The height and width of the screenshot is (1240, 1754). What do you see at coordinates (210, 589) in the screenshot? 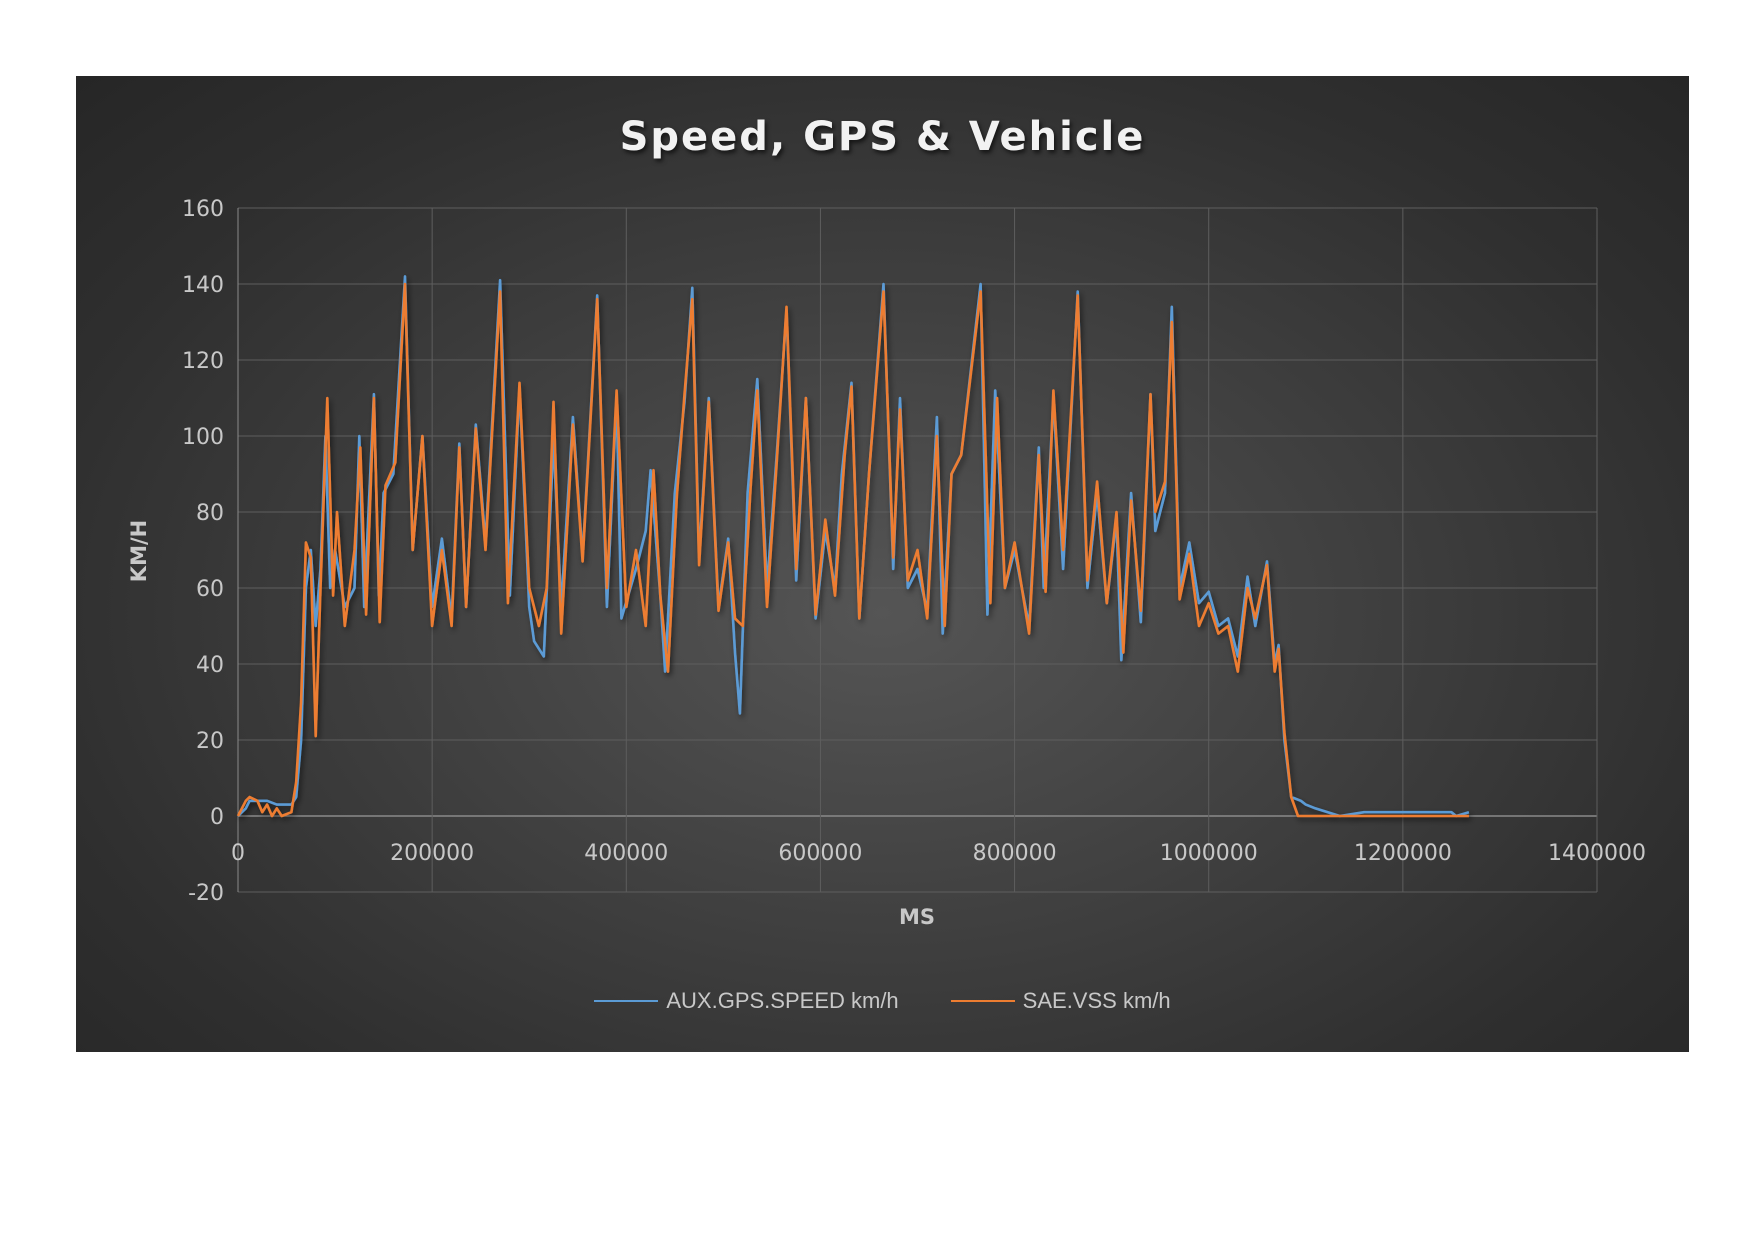
I see `y-tick-label: 60` at bounding box center [210, 589].